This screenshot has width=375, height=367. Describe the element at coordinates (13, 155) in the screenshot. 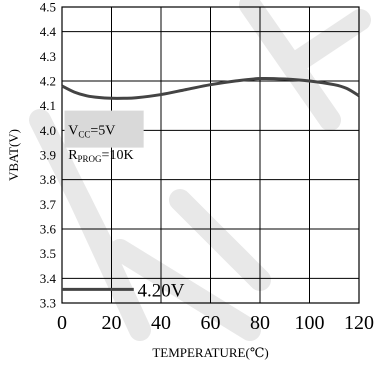

I see `y-axis-label: VBAT(V)` at that location.